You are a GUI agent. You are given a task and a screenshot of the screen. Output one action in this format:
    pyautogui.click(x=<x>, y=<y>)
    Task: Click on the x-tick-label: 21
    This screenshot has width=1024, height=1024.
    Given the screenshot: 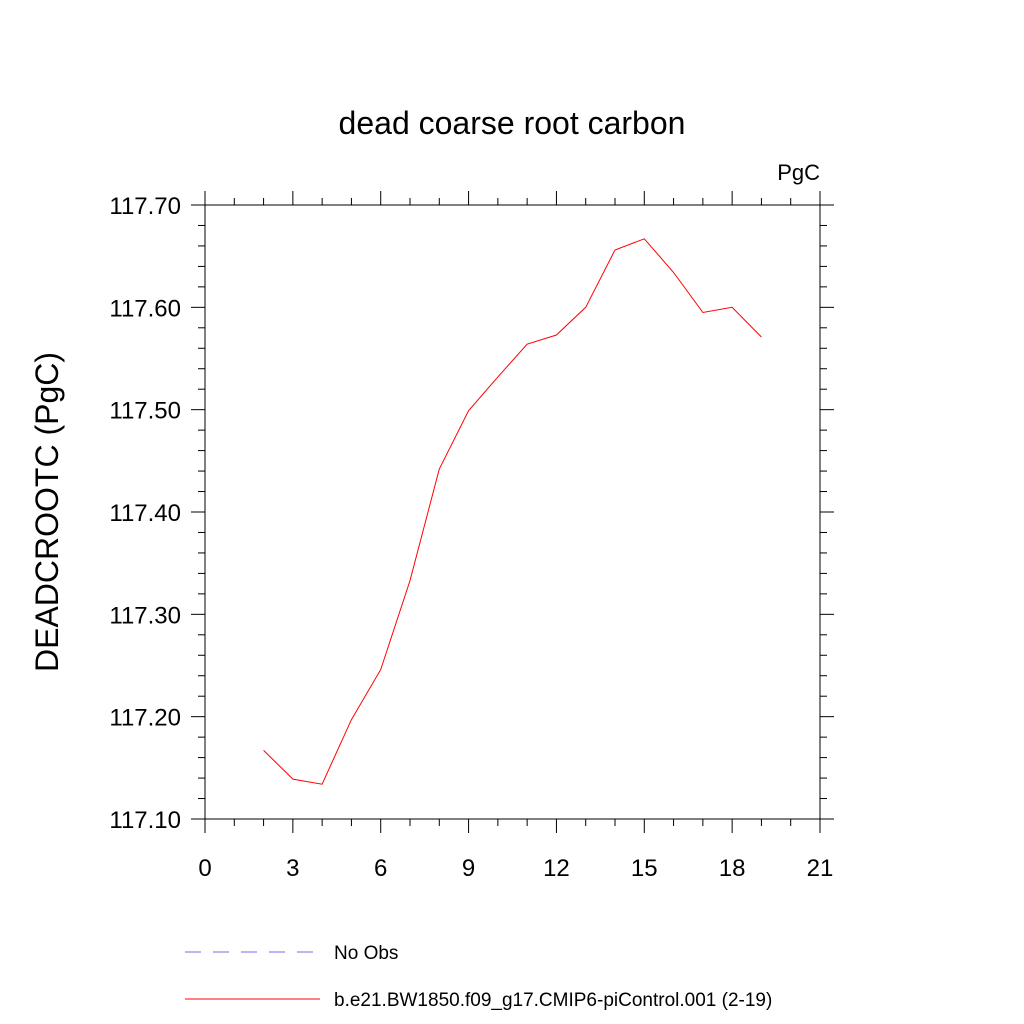 What is the action you would take?
    pyautogui.click(x=820, y=868)
    